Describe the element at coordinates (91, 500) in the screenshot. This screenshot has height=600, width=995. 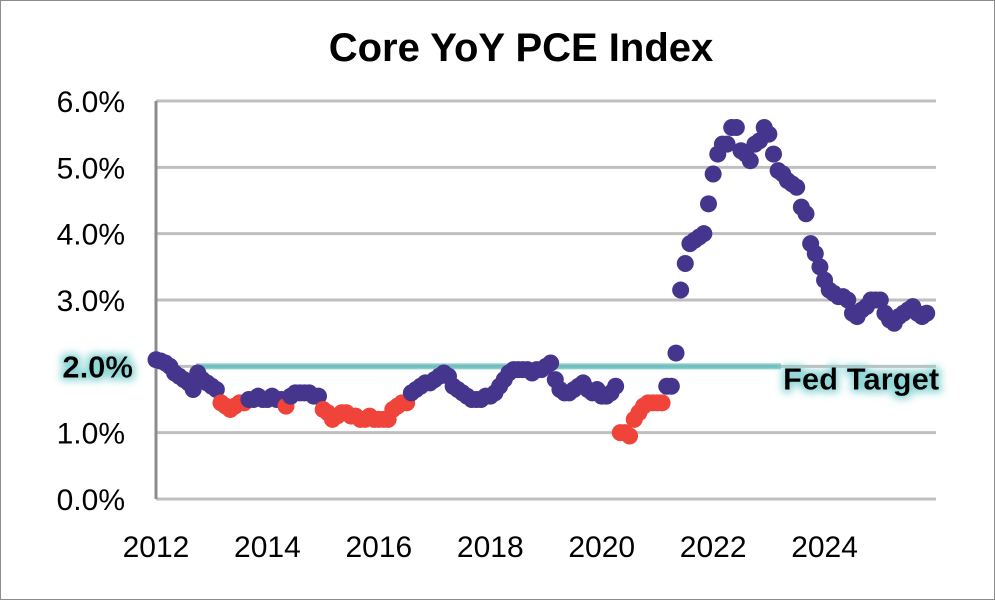
I see `y-tick-label: 0.0%` at that location.